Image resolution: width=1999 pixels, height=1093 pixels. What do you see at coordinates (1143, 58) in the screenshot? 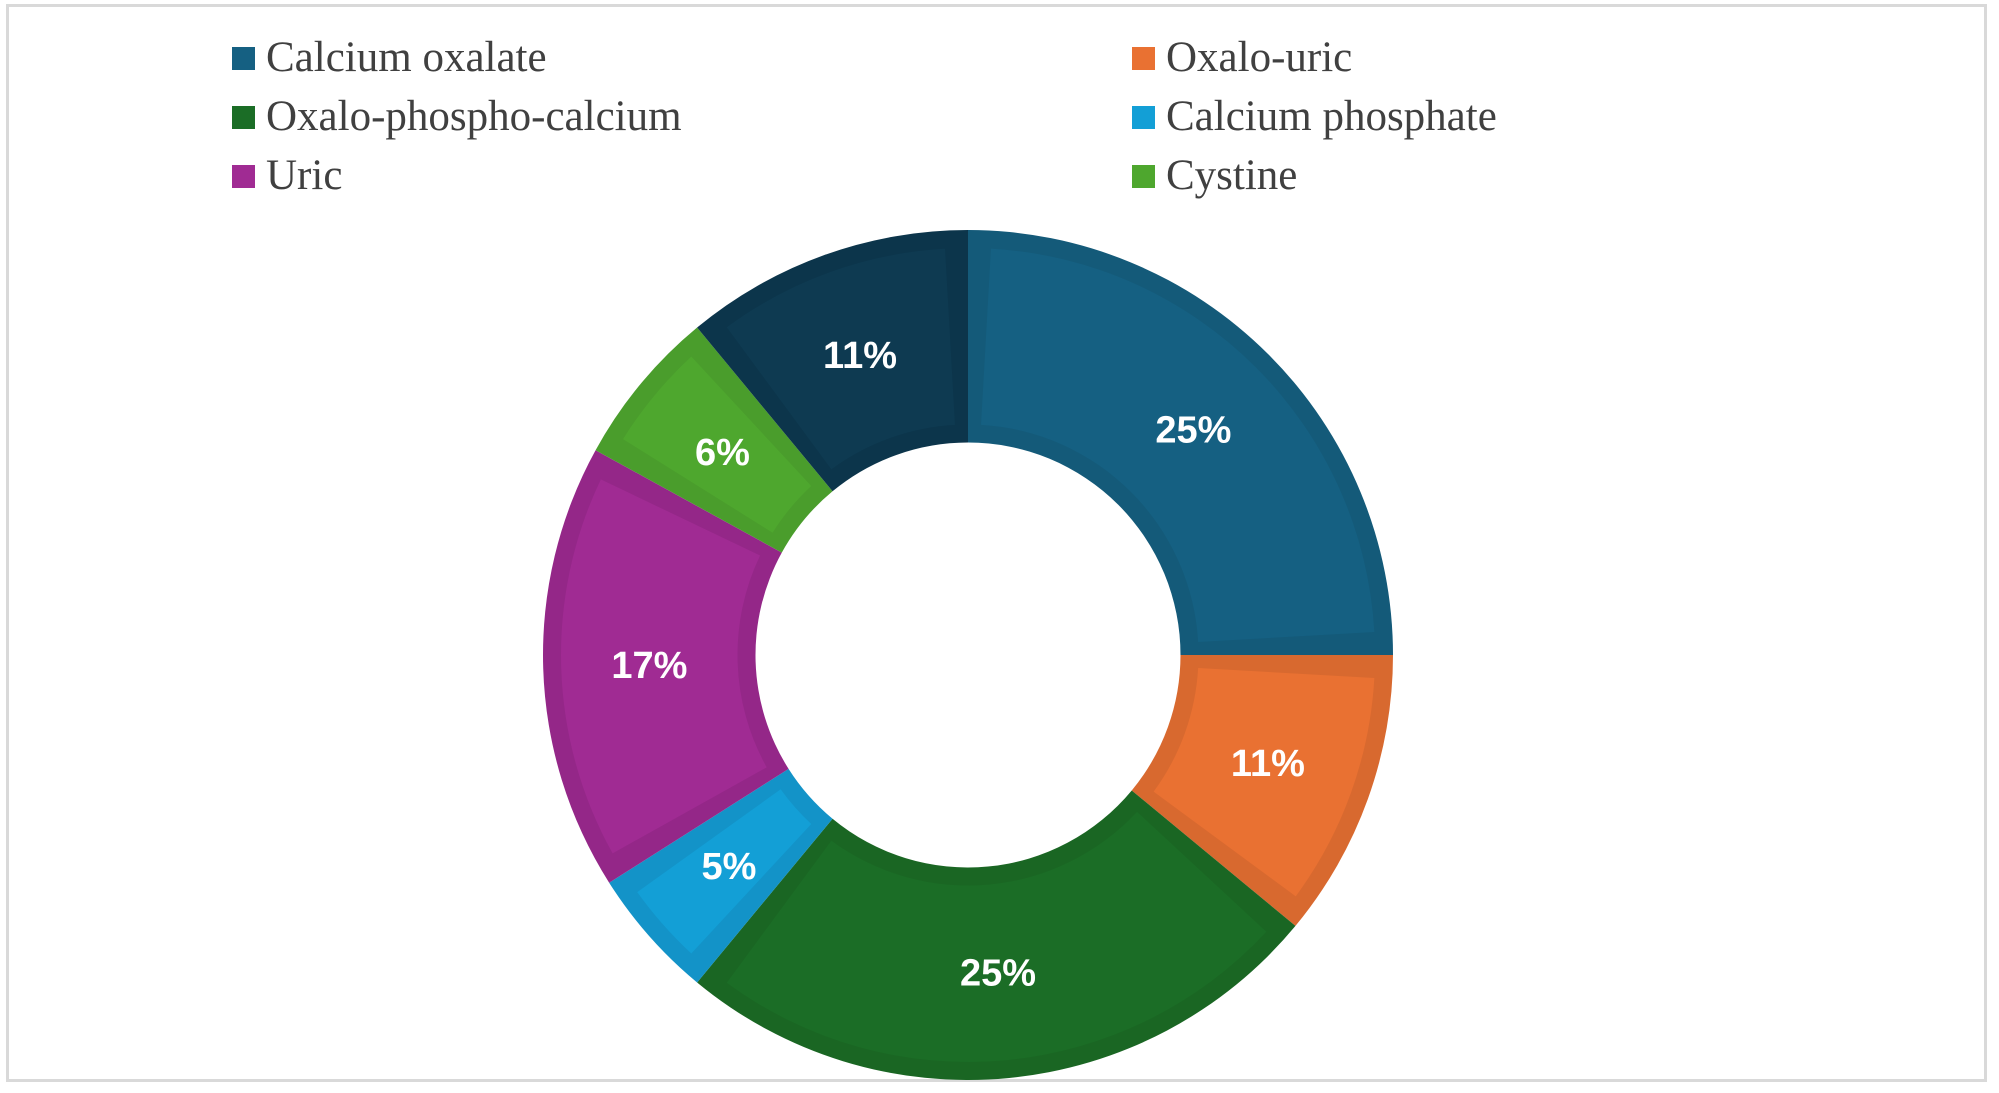
I see `legend-swatch-oxalo-uric` at bounding box center [1143, 58].